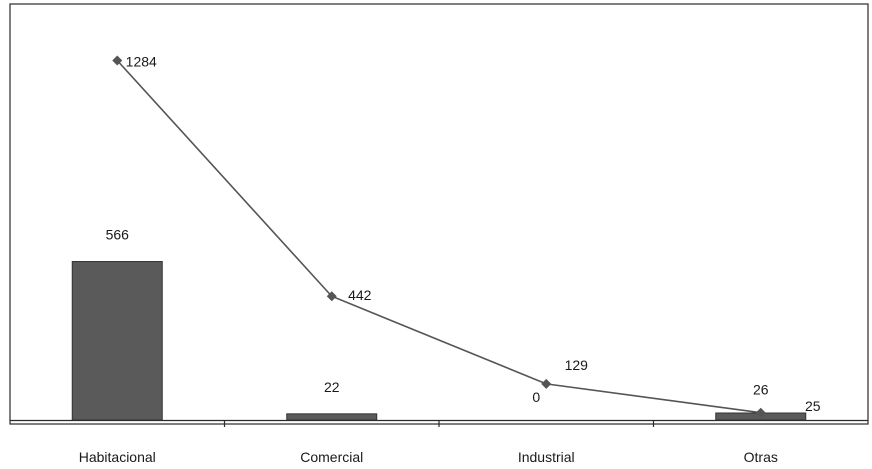 The image size is (872, 469). I want to click on bar-value-label-otras: 25, so click(813, 406).